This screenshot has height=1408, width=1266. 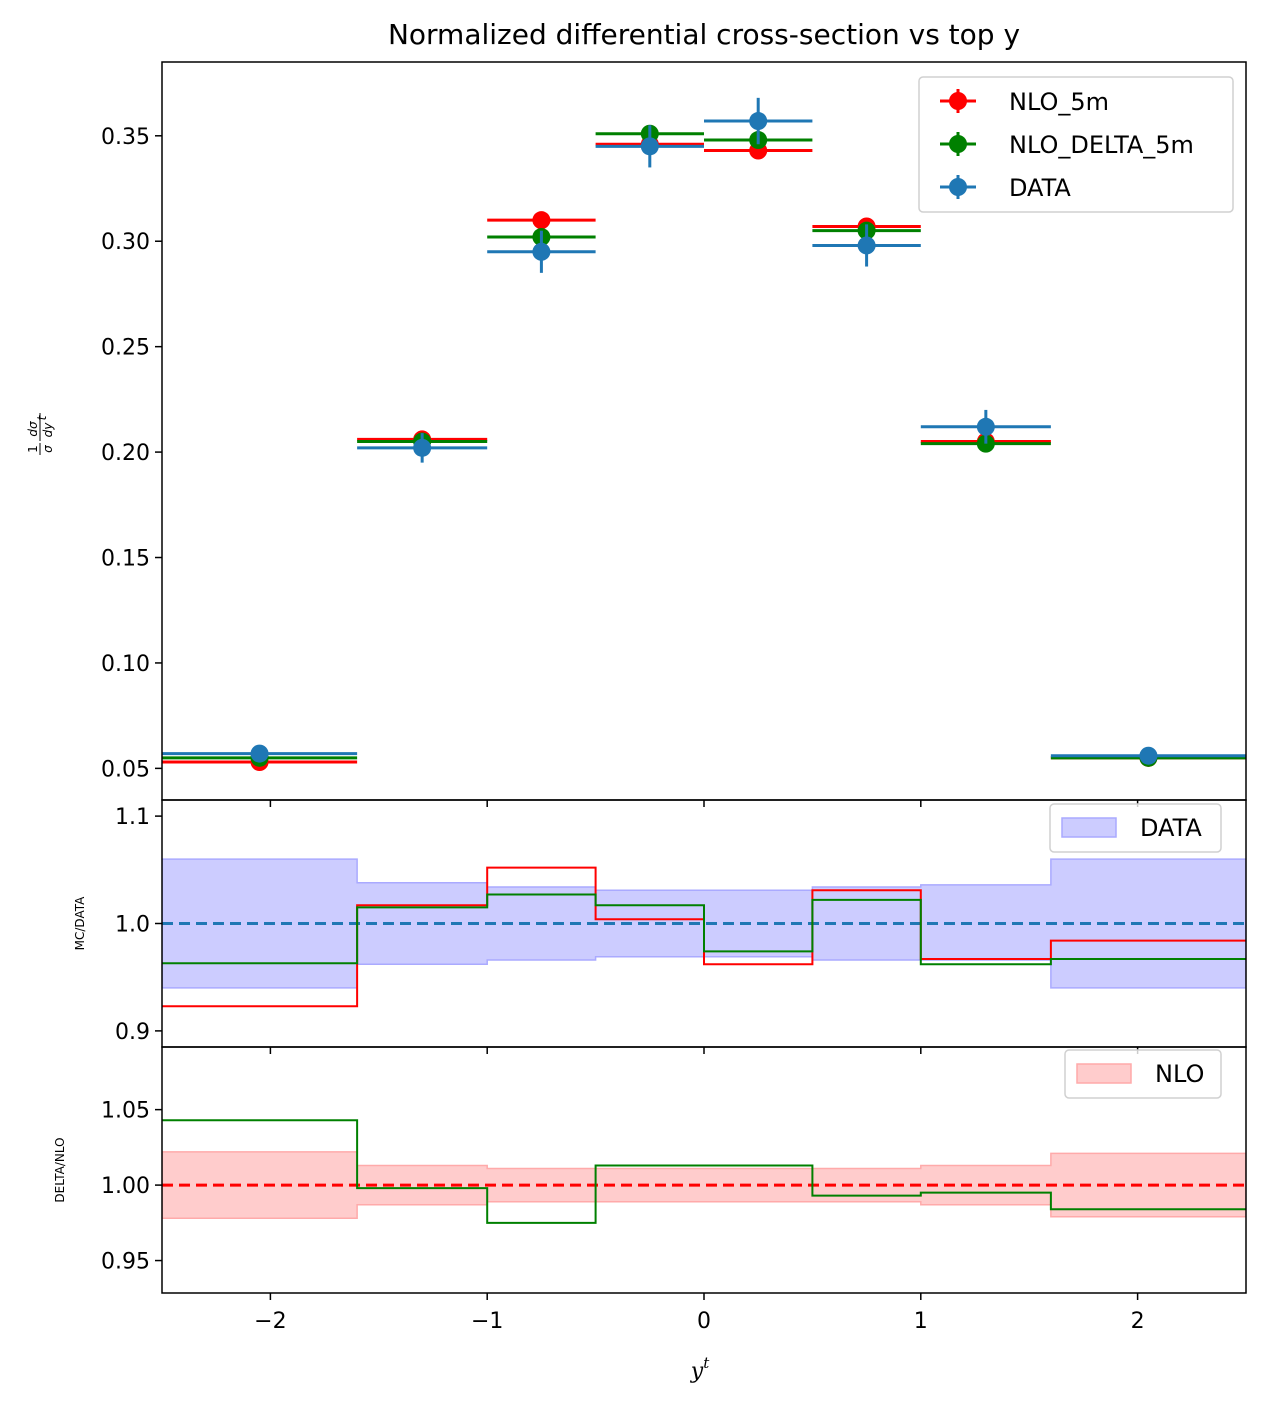 I want to click on delta-legend-label: NLO, so click(x=1179, y=1074).